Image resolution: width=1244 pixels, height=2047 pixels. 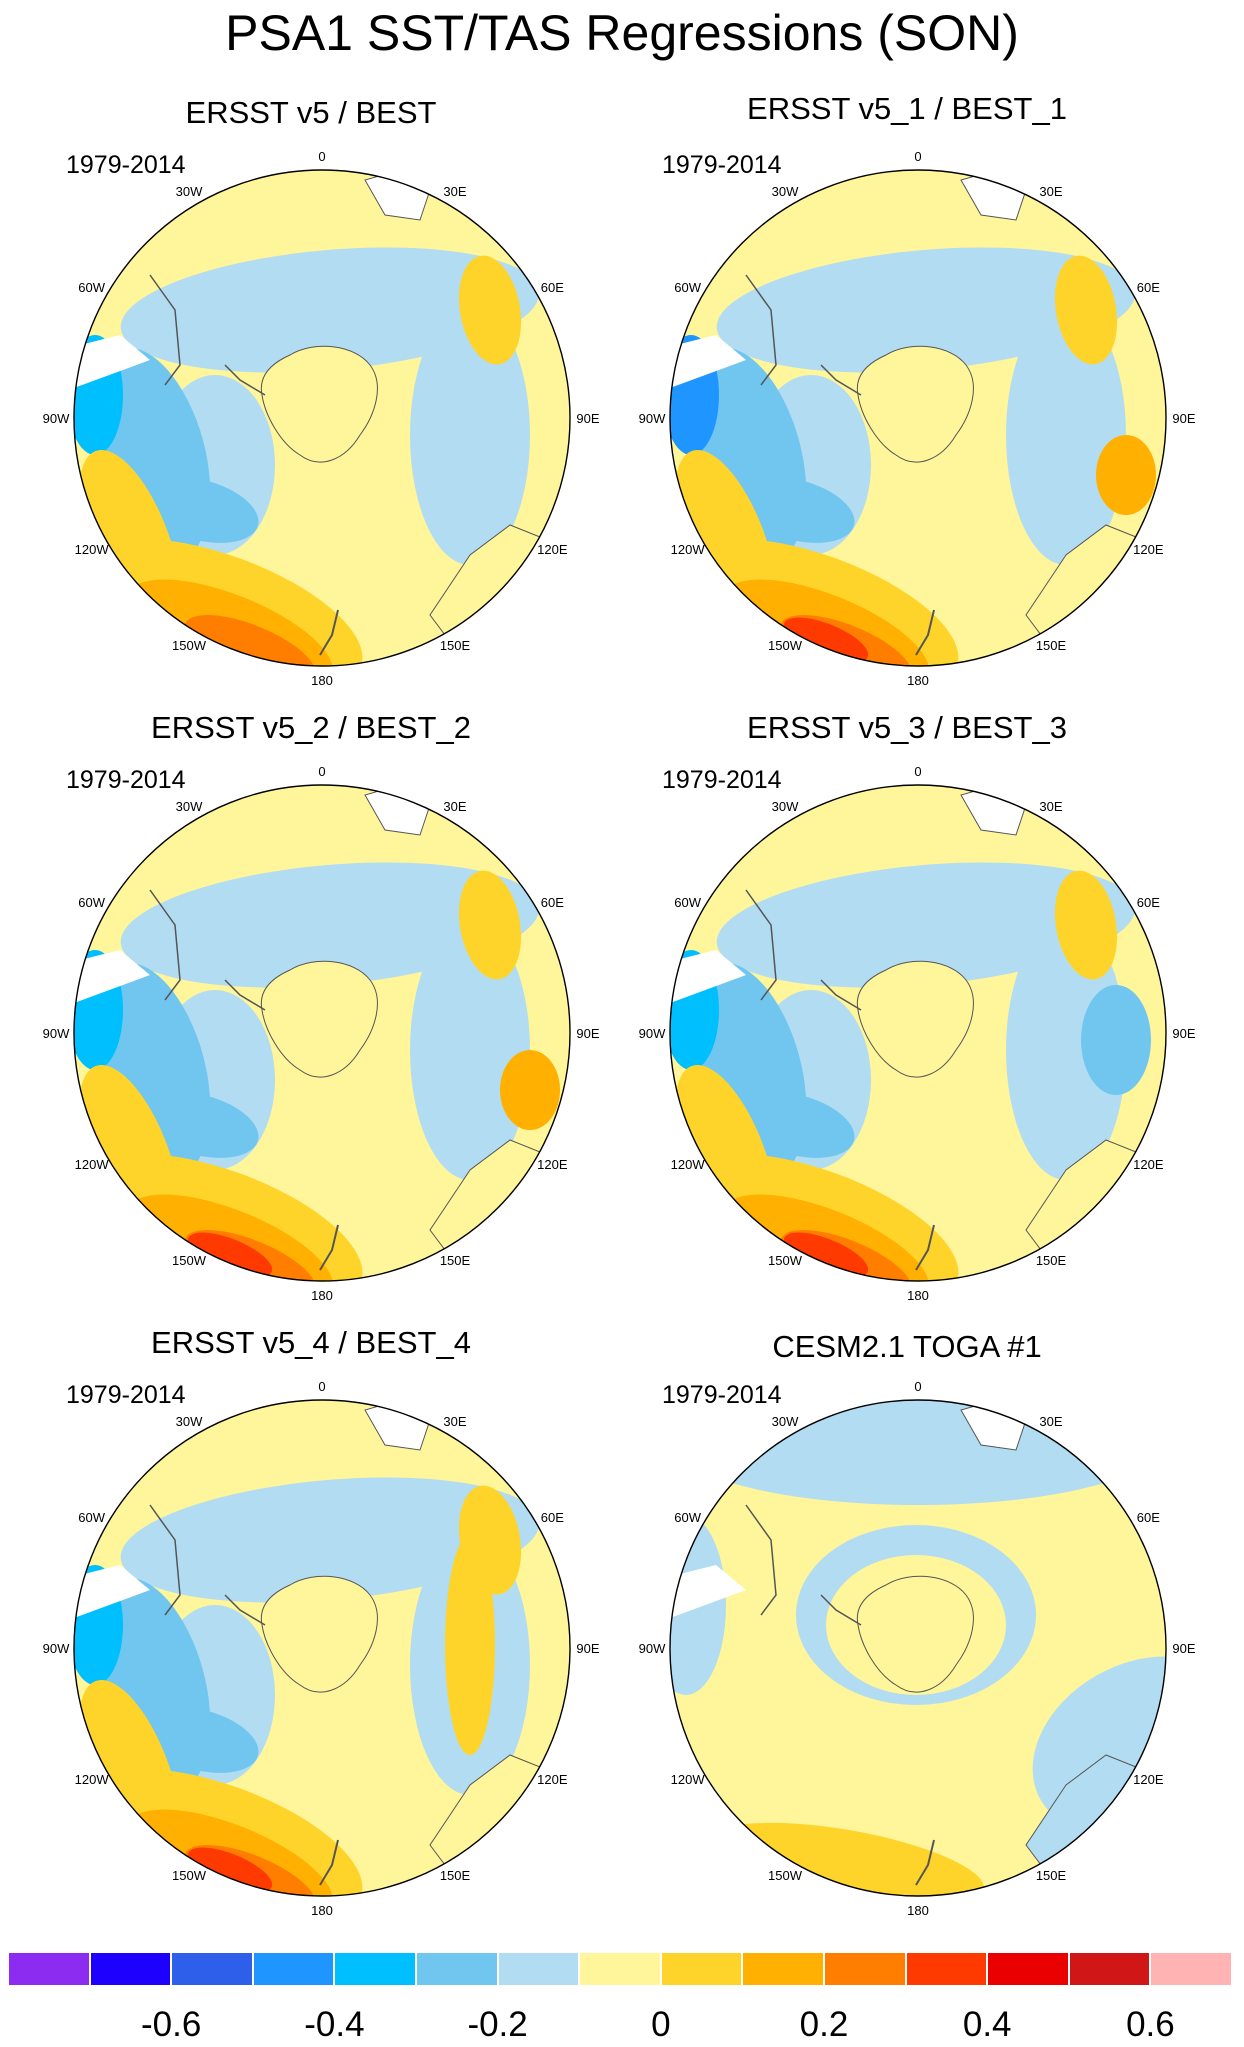 I want to click on colorbar-tick-label: 0.4, so click(x=987, y=2024).